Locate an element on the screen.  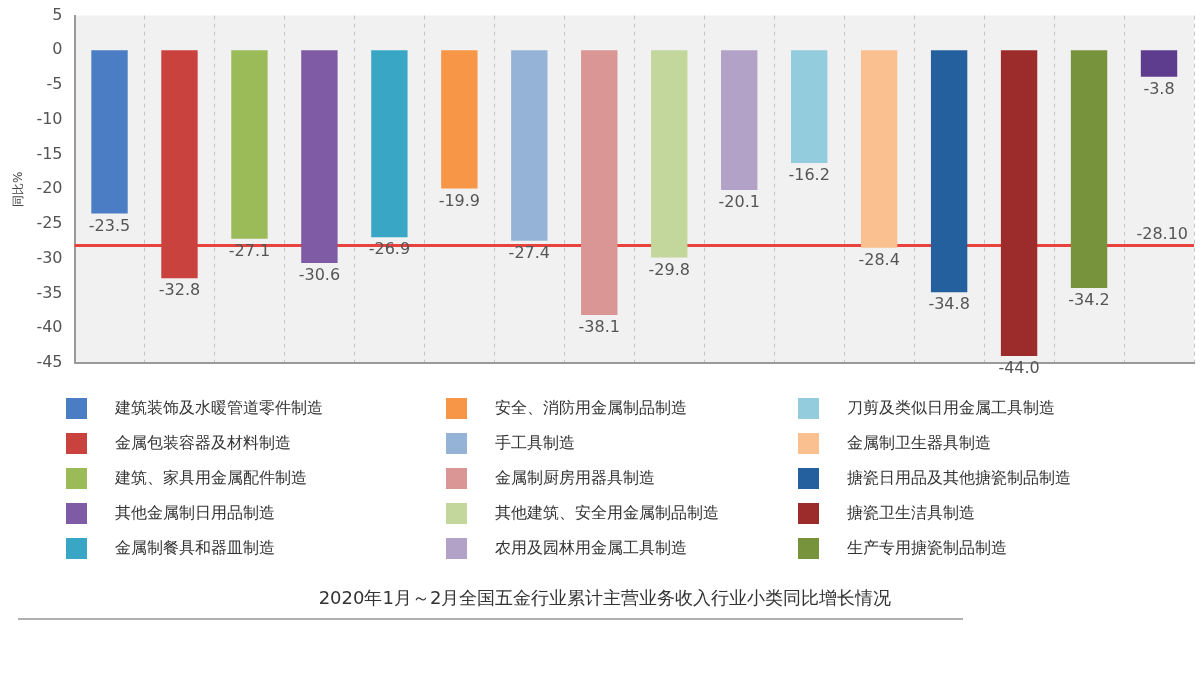
data-label: -27.4 is located at coordinates (529, 252).